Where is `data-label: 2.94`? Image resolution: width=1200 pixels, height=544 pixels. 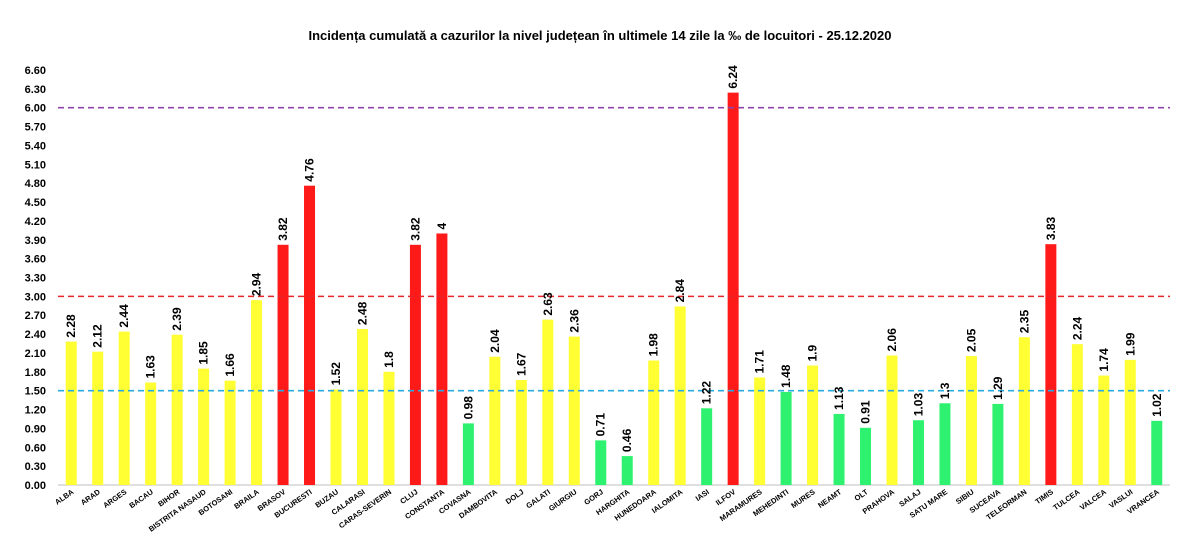 data-label: 2.94 is located at coordinates (257, 284).